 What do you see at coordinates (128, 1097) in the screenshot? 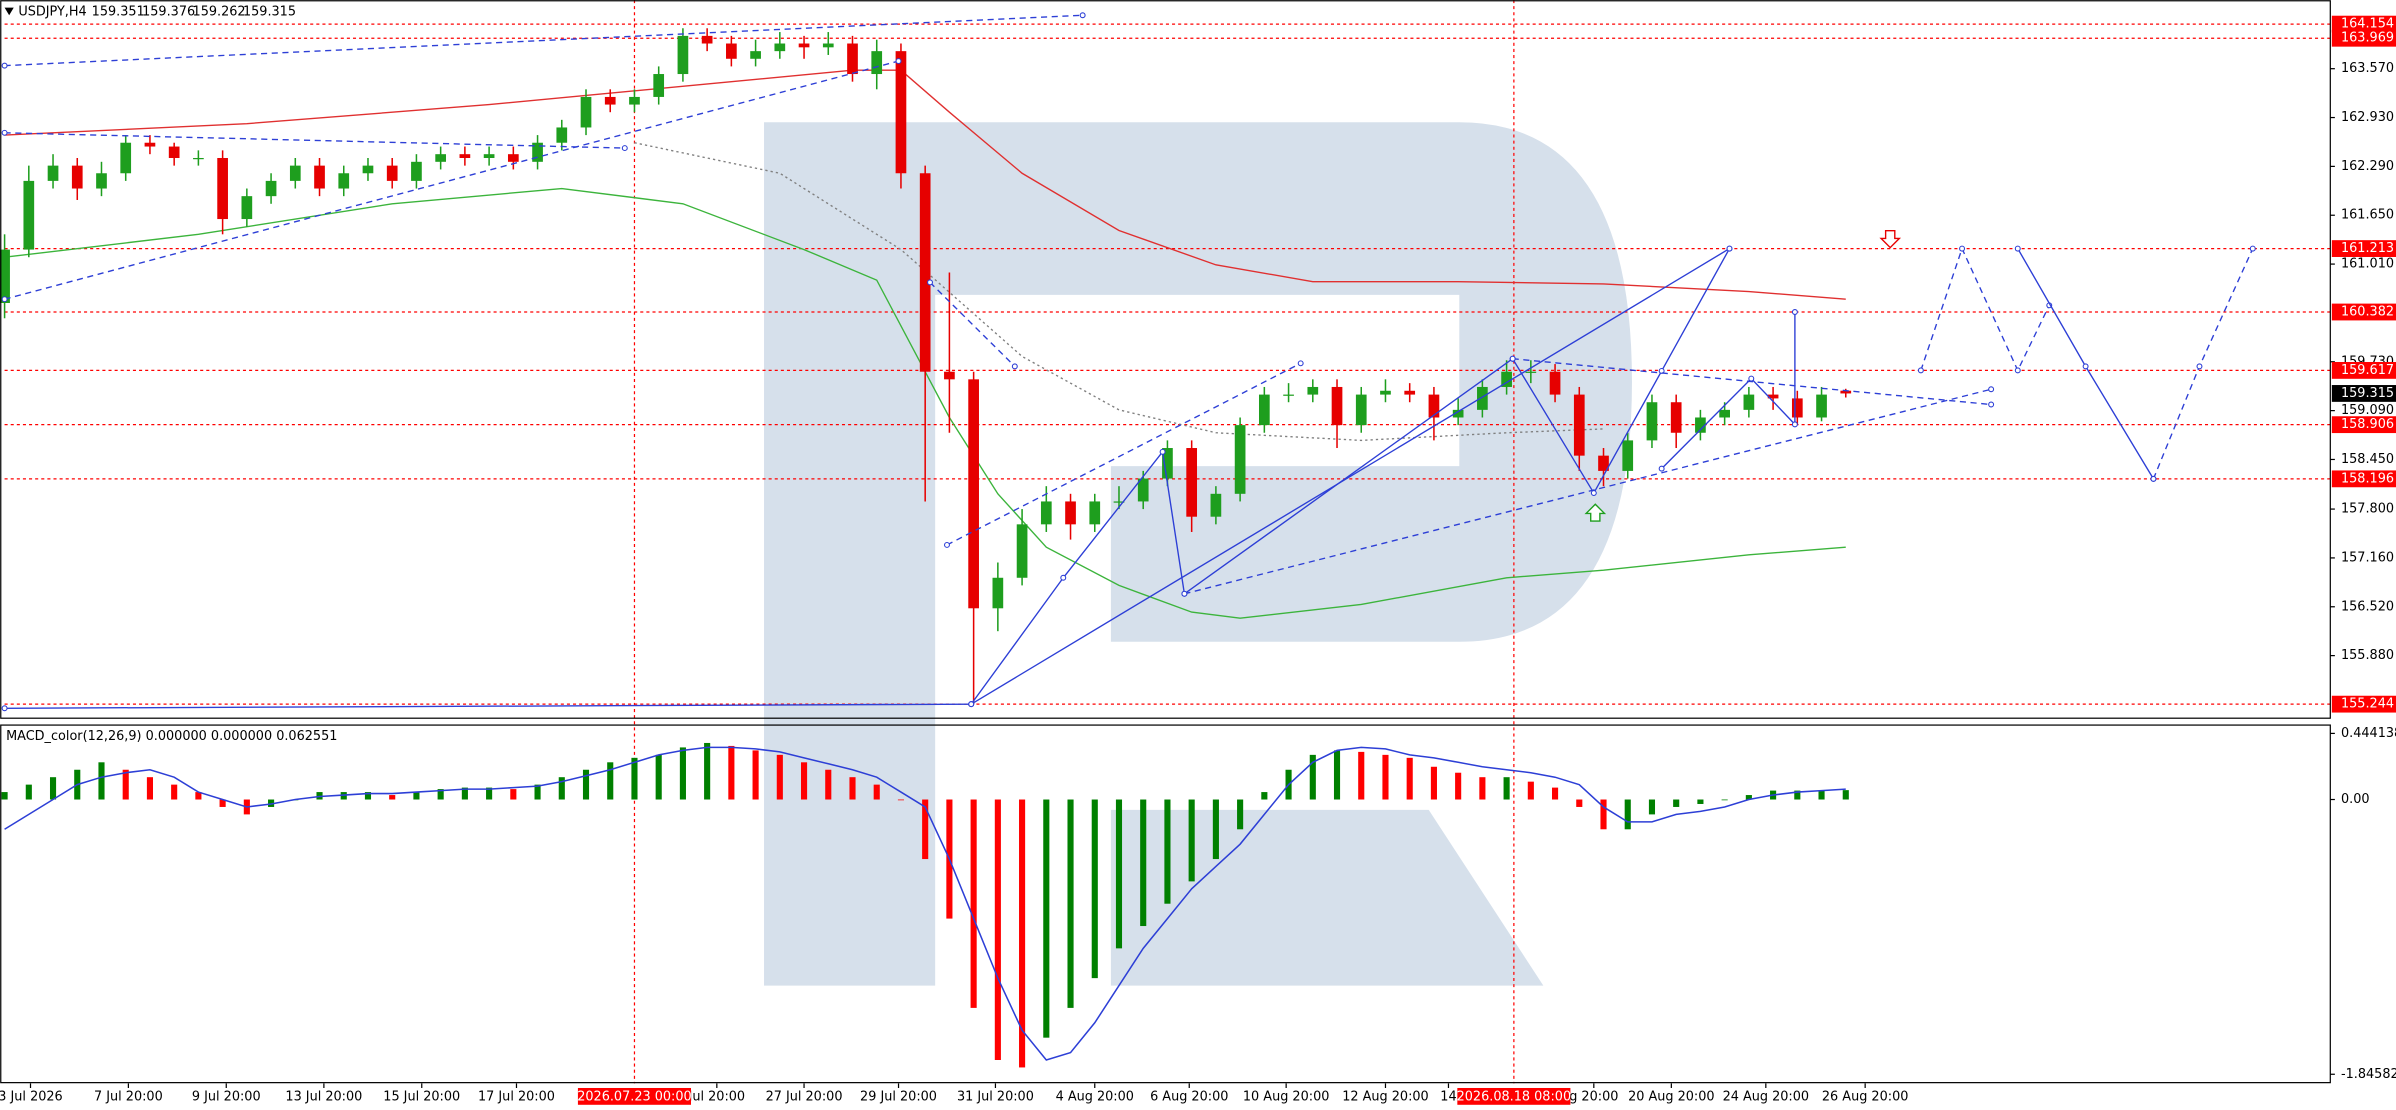
I see `x-tick-label: 7 Jul 20:00` at bounding box center [128, 1097].